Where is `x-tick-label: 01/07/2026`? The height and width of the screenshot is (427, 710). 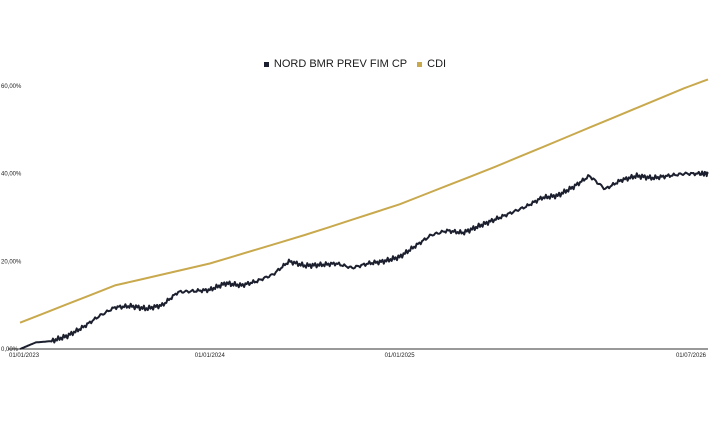 x-tick-label: 01/07/2026 is located at coordinates (691, 356).